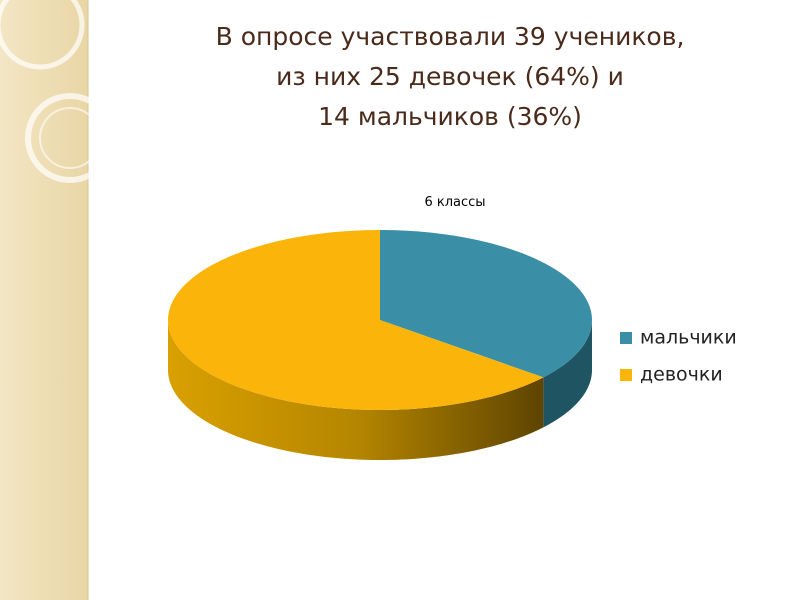 Image resolution: width=800 pixels, height=600 pixels. What do you see at coordinates (450, 76) in the screenshot?
I see `title-line: из них 25 девочек (64%) и` at bounding box center [450, 76].